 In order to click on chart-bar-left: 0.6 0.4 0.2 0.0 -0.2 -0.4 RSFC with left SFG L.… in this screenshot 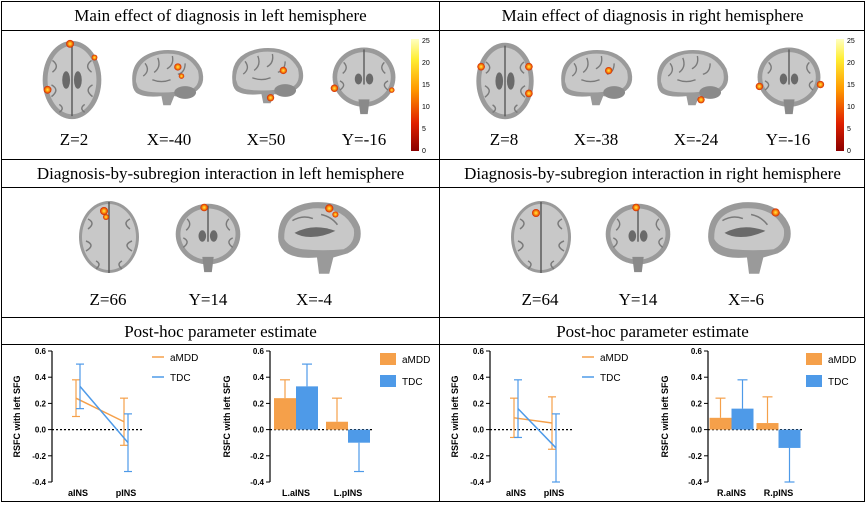, I will do `click(326, 422)`.